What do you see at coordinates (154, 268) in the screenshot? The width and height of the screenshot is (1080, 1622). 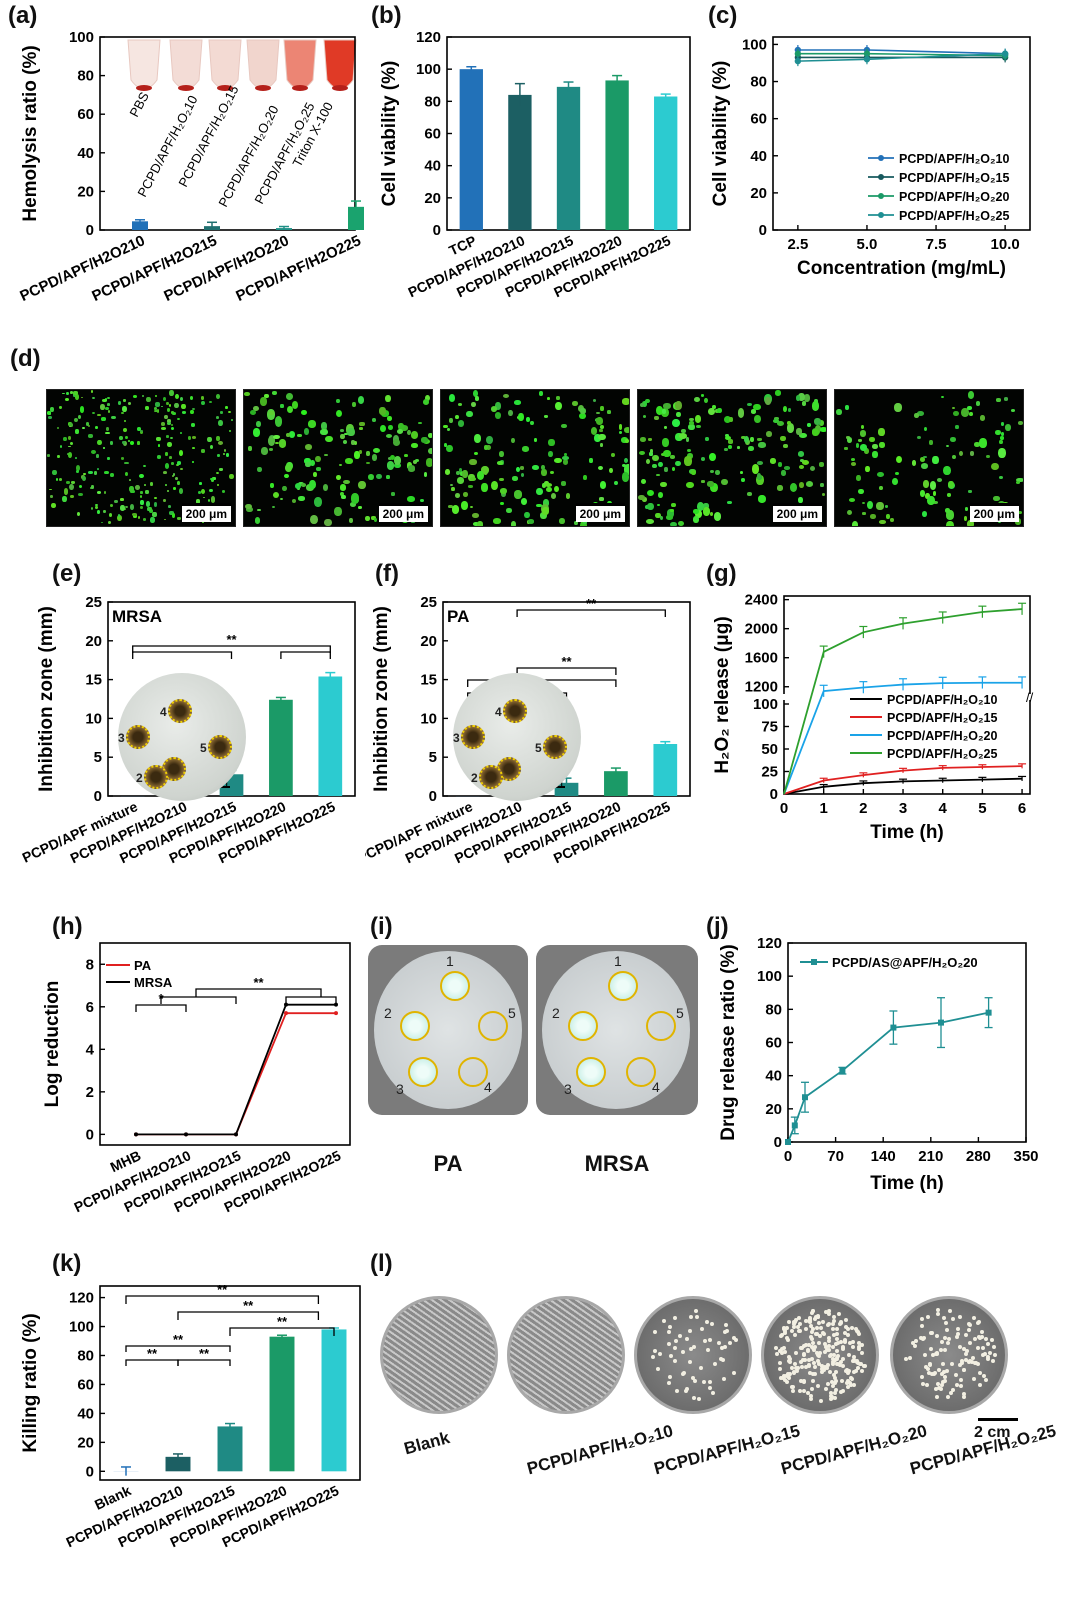 I see `x-category-label: PCPD/APF/H2O215` at bounding box center [154, 268].